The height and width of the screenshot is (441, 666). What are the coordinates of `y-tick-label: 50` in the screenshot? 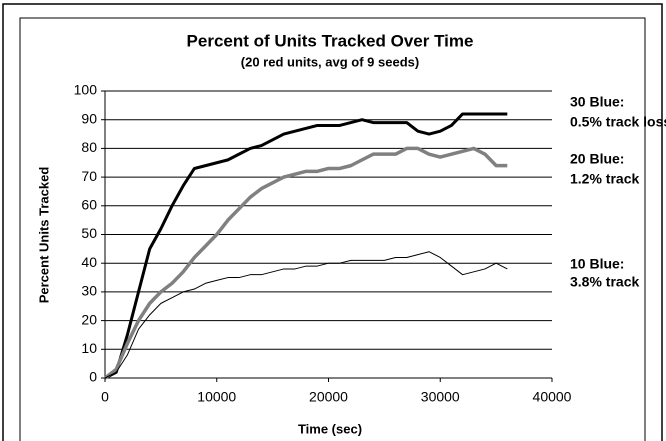 It's located at (89, 233).